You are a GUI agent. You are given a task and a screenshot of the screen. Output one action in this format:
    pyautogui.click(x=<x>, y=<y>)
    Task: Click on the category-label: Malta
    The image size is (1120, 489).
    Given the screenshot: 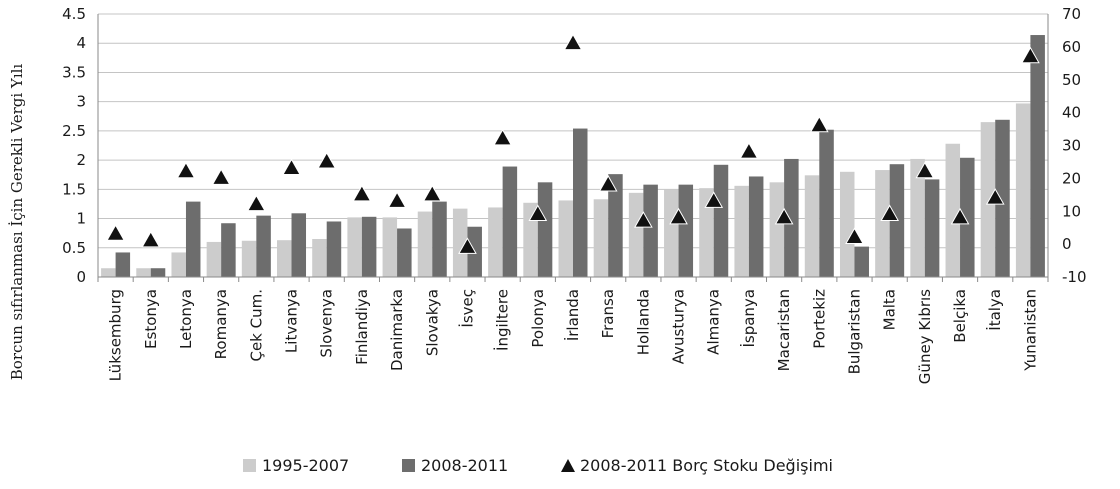 What is the action you would take?
    pyautogui.click(x=890, y=309)
    